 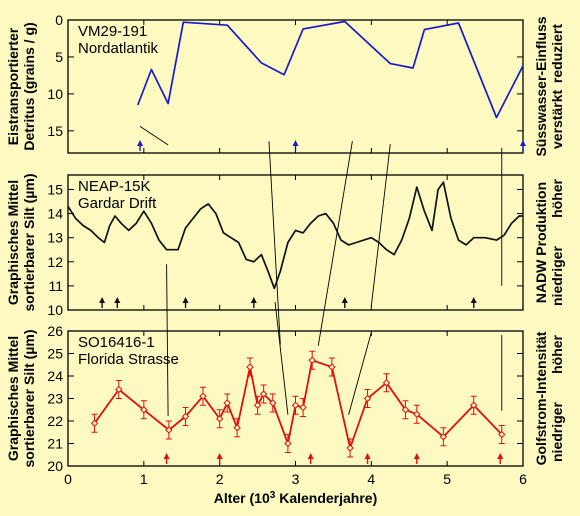 I want to click on side-label-1: Süsswasser-Einfluss reduziert verstärkt, so click(x=549, y=86).